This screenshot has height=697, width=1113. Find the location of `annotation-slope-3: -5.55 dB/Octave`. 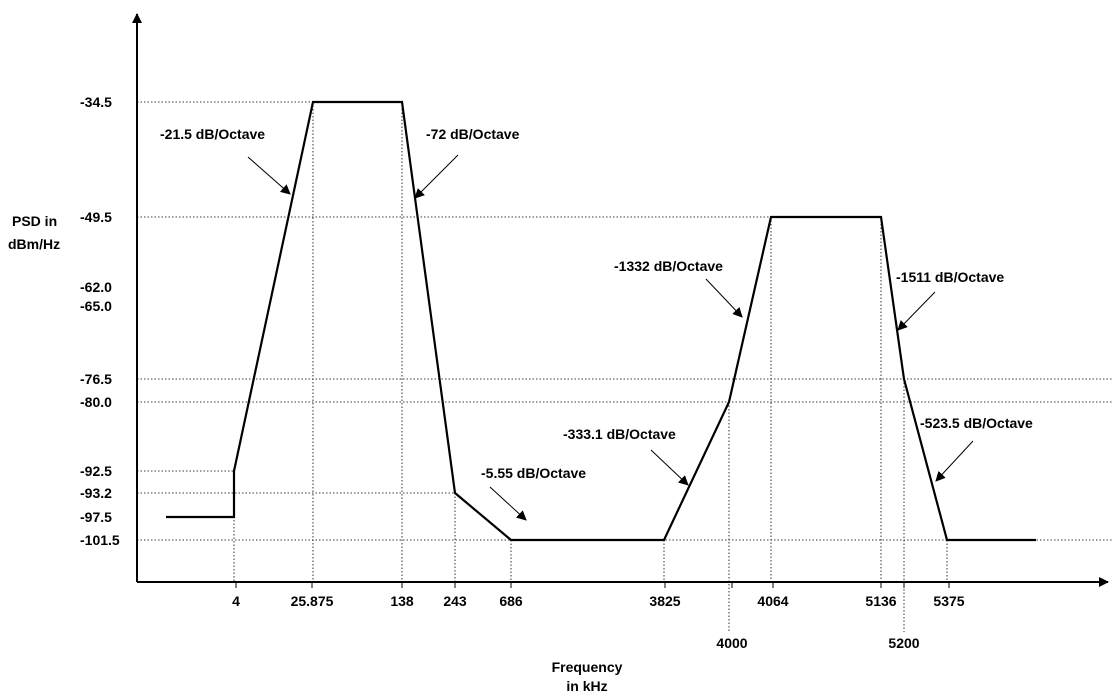

annotation-slope-3: -5.55 dB/Octave is located at coordinates (533, 473).